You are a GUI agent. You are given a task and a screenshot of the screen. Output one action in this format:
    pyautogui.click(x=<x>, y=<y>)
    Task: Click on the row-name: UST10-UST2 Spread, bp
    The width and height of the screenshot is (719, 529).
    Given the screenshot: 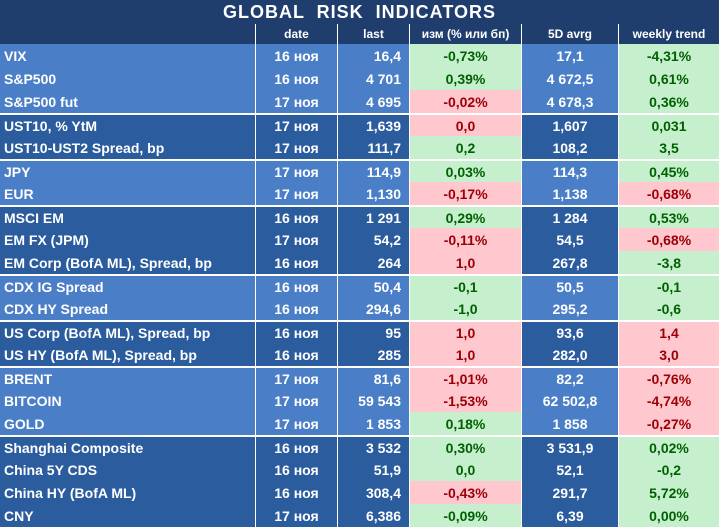 What is the action you would take?
    pyautogui.click(x=128, y=147)
    